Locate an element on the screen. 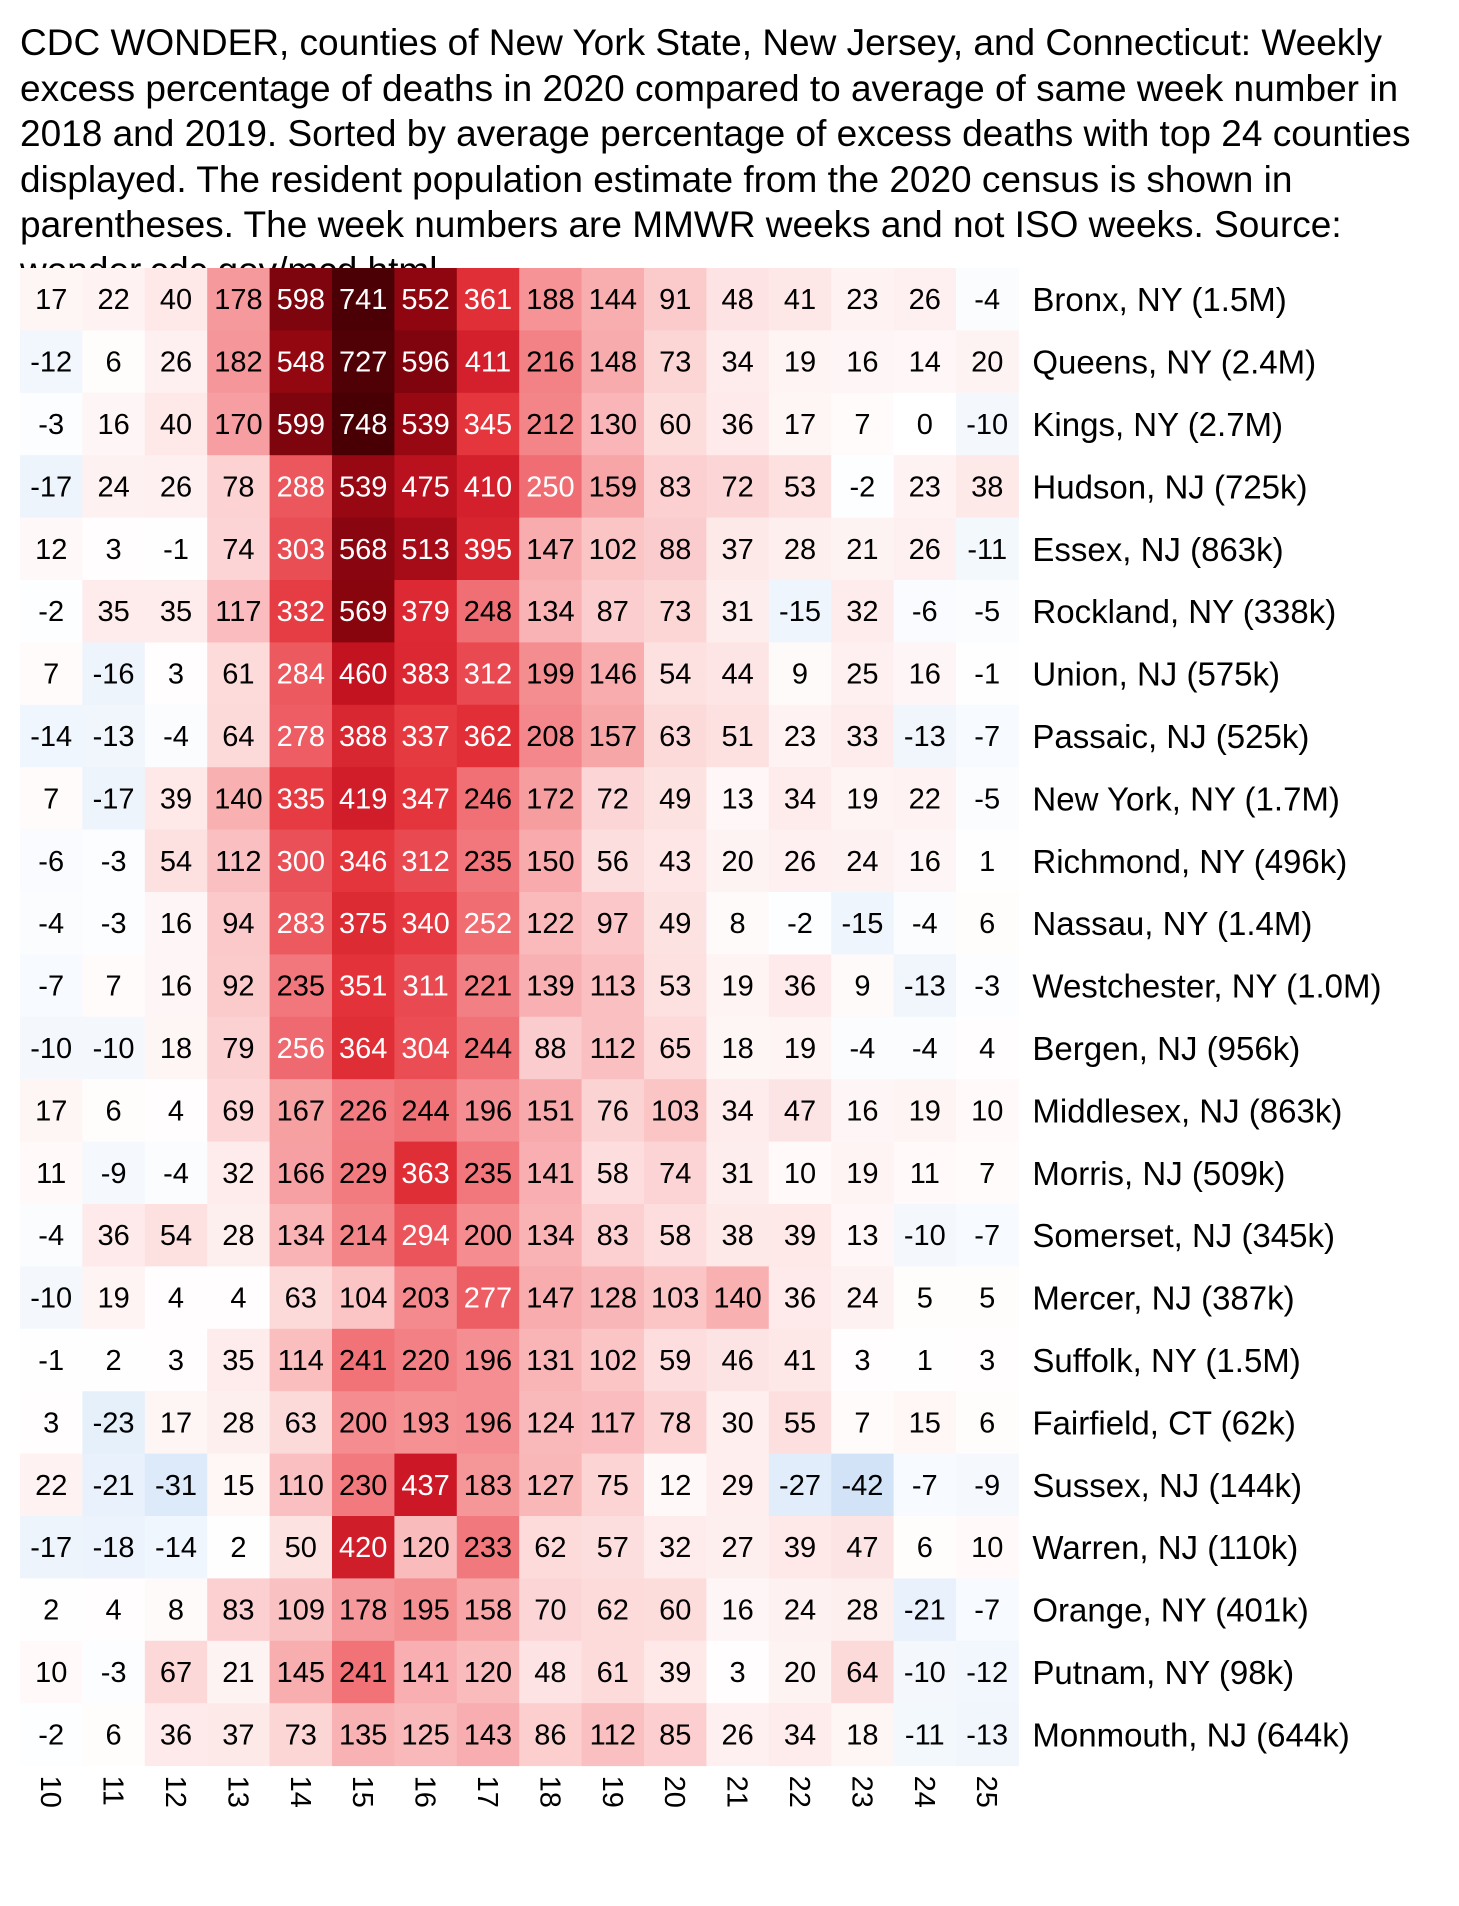 The width and height of the screenshot is (1459, 1906). x-tick-label: 15 is located at coordinates (362, 1792).